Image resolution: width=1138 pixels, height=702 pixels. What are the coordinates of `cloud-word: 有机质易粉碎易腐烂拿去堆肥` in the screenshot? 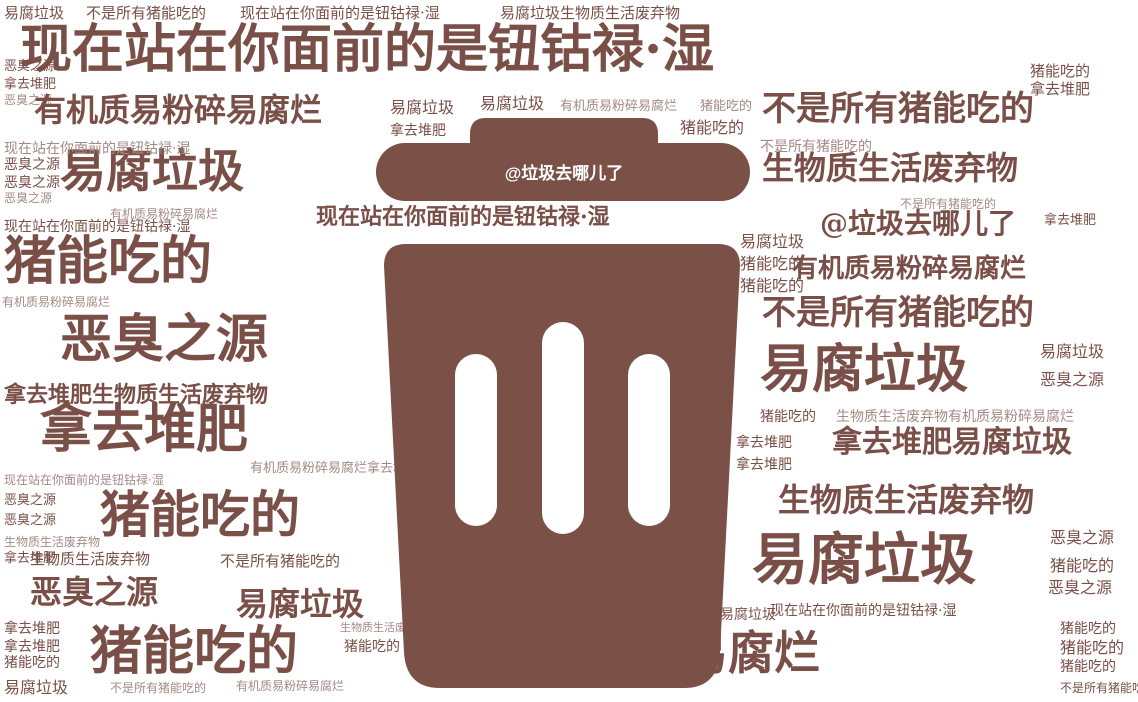 It's located at (335, 468).